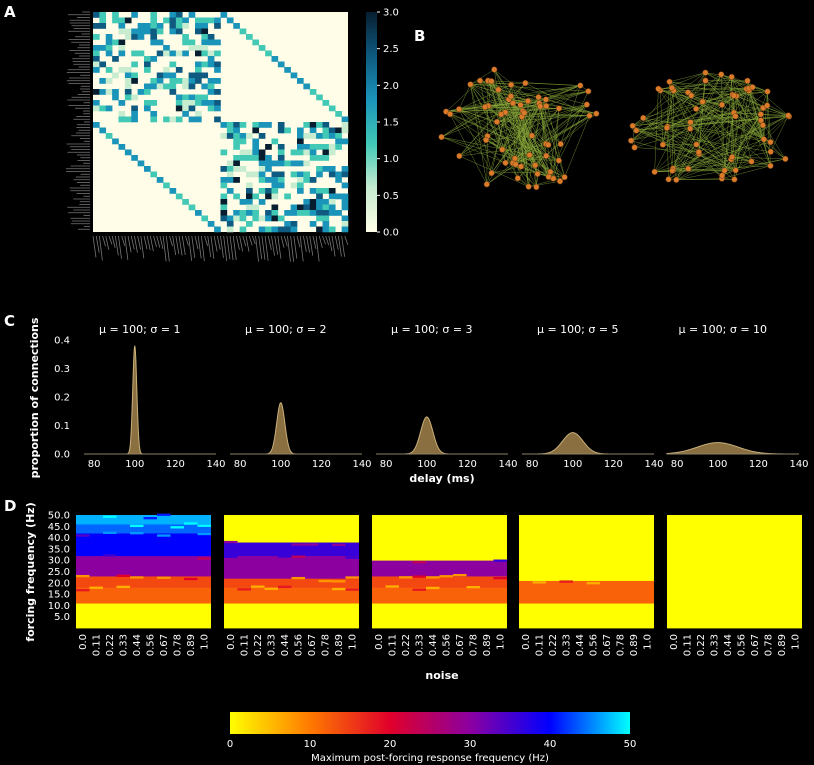  Describe the element at coordinates (500, 642) in the screenshot. I see `d-xtick-label: 1.0` at that location.